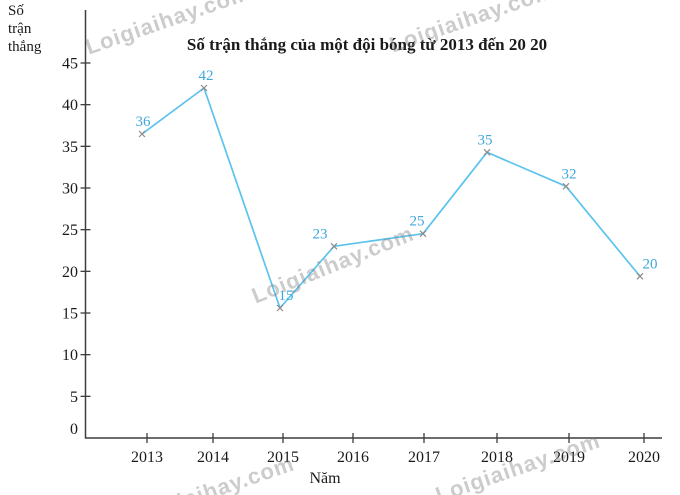 This screenshot has height=495, width=680. What do you see at coordinates (320, 234) in the screenshot?
I see `data-point-label: 23` at bounding box center [320, 234].